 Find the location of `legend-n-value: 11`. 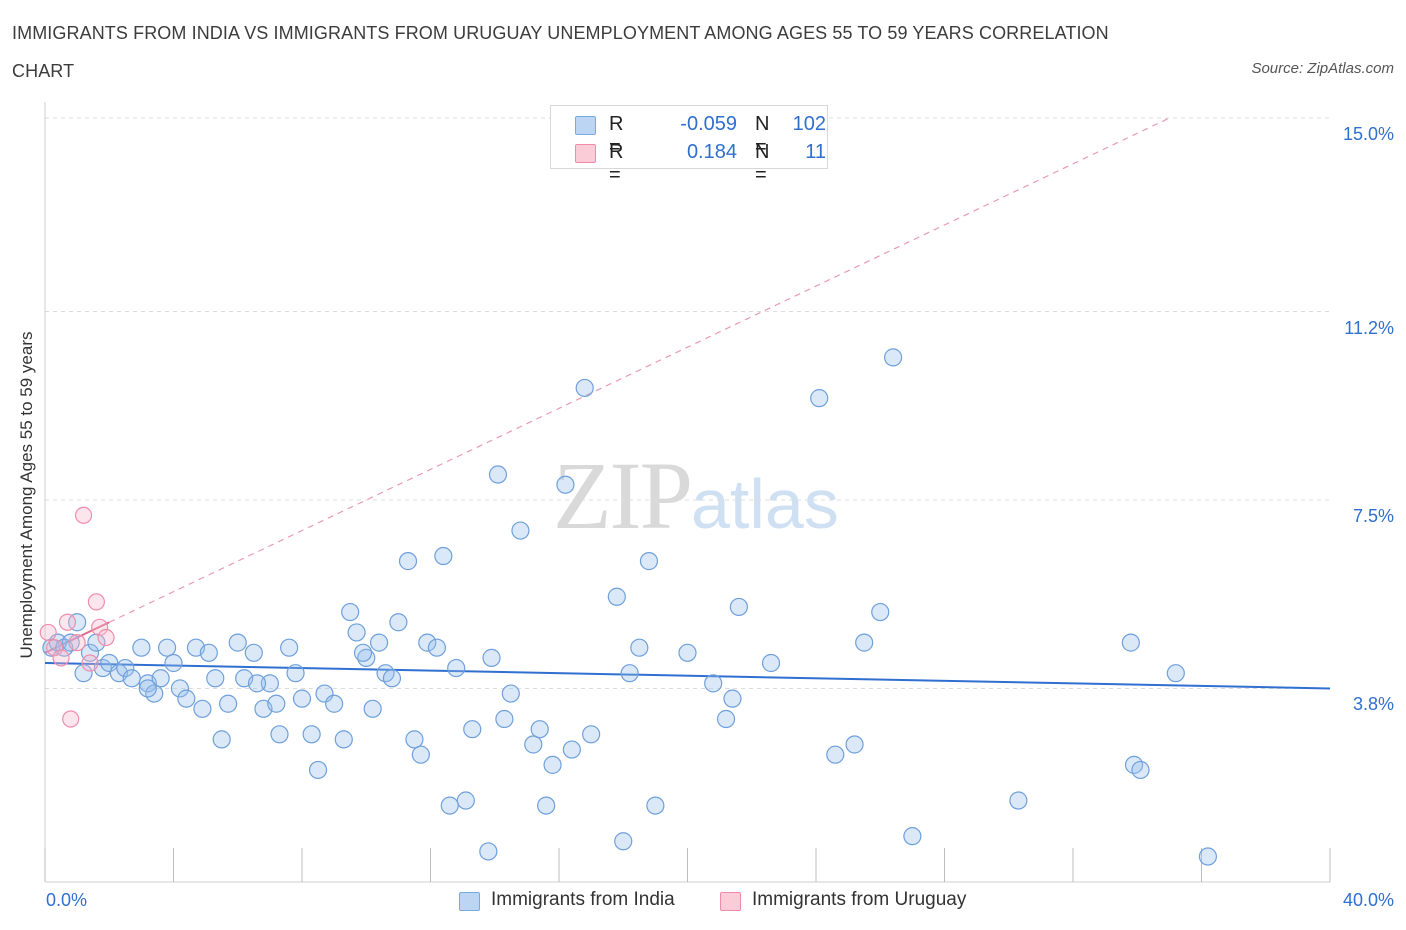

legend-n-value: 11 is located at coordinates (815, 152).